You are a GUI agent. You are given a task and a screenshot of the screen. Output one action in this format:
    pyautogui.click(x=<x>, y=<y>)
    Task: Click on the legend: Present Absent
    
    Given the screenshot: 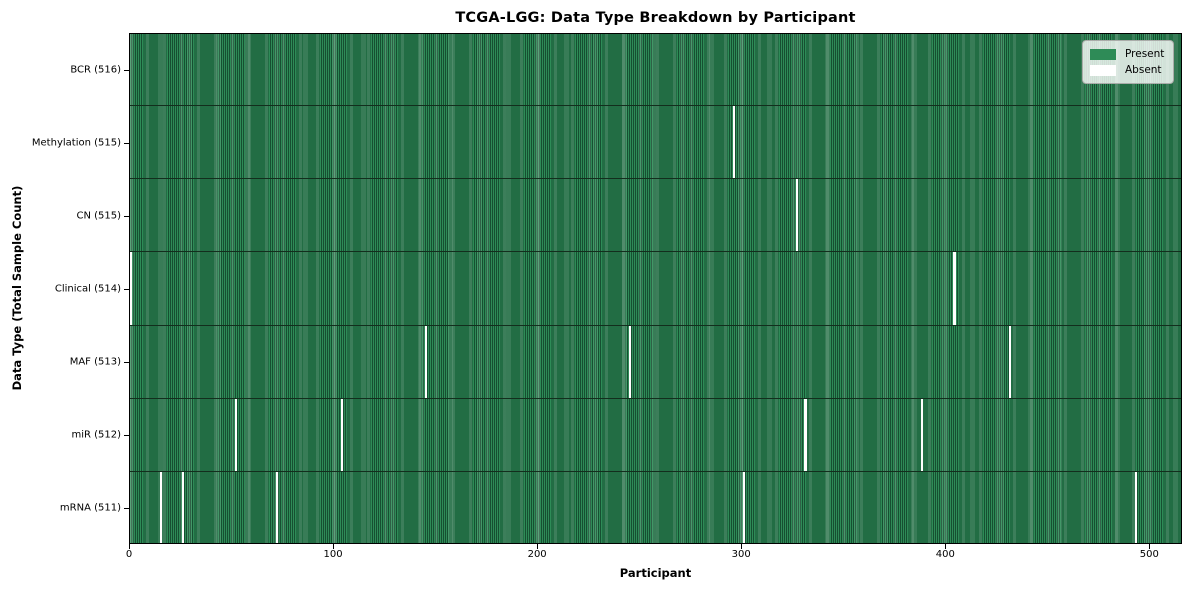 What is the action you would take?
    pyautogui.click(x=1128, y=62)
    